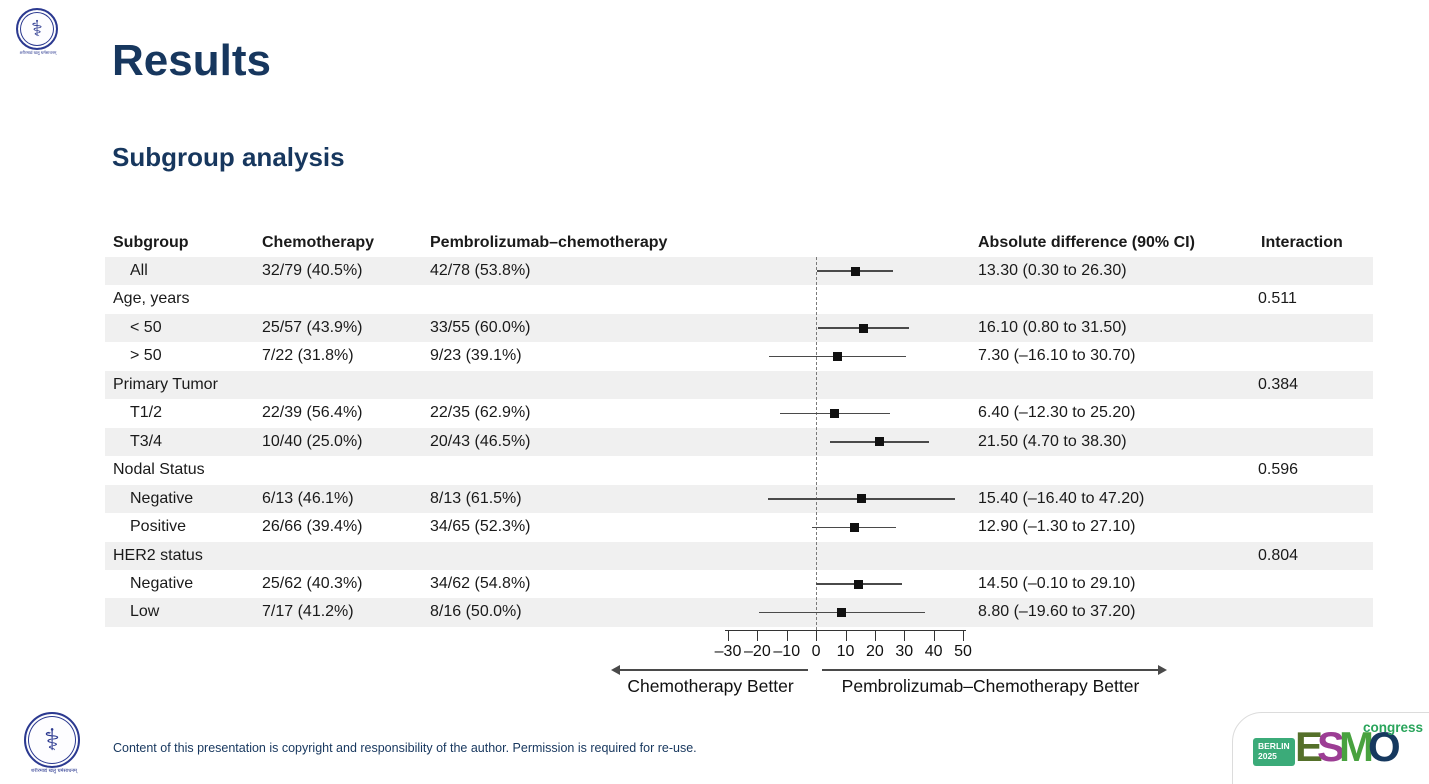 The image size is (1429, 784). I want to click on cell-subgroup: Age, years, so click(151, 299).